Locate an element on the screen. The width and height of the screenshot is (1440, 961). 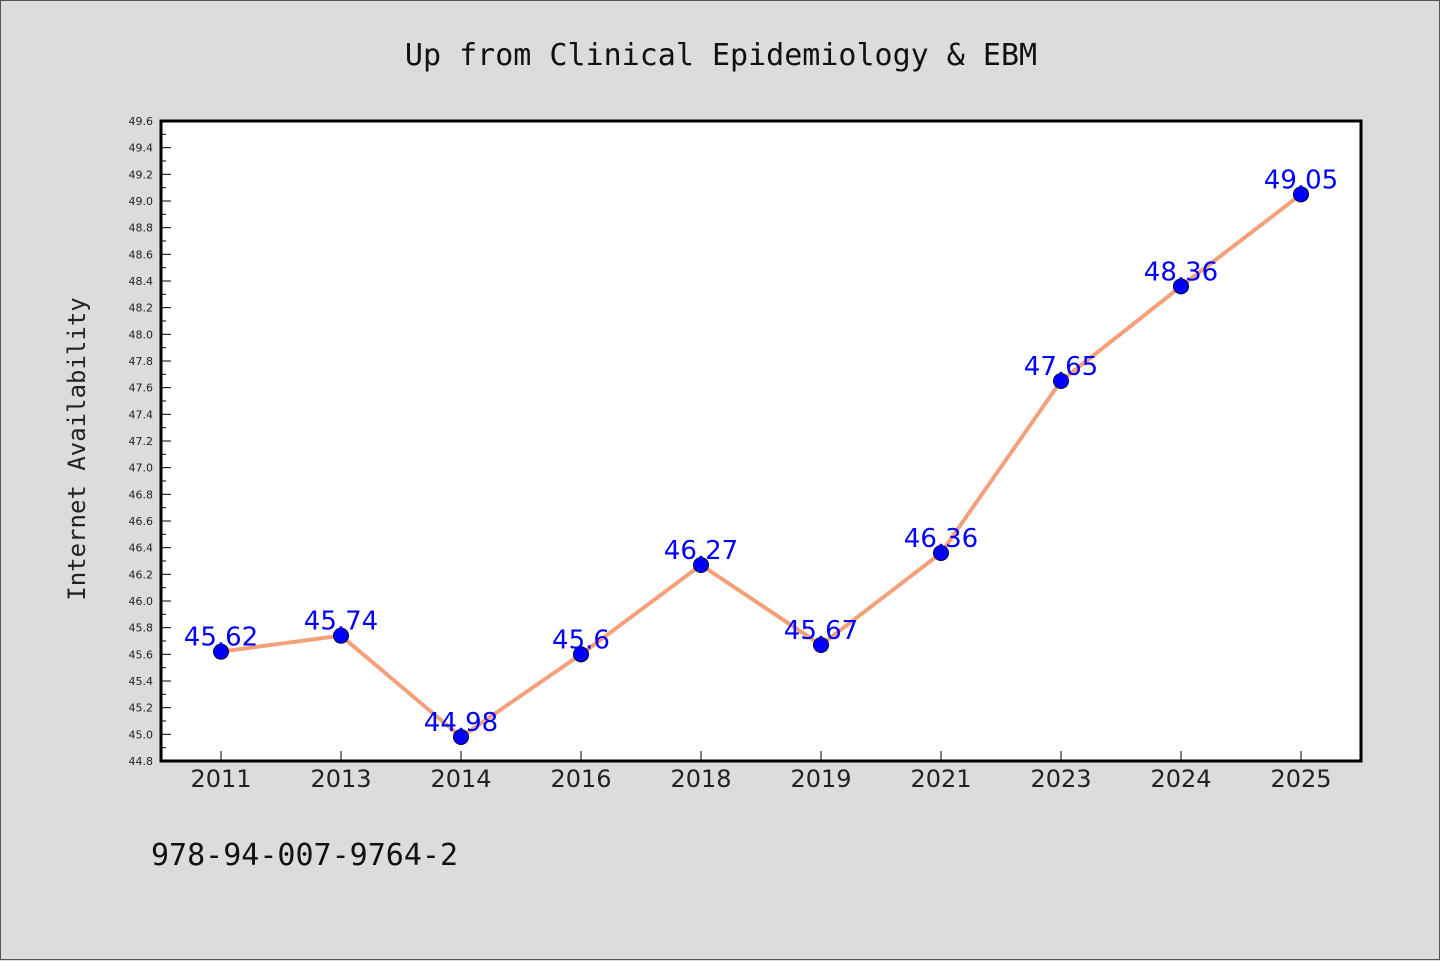
x-tick-label: 2013 is located at coordinates (340, 779).